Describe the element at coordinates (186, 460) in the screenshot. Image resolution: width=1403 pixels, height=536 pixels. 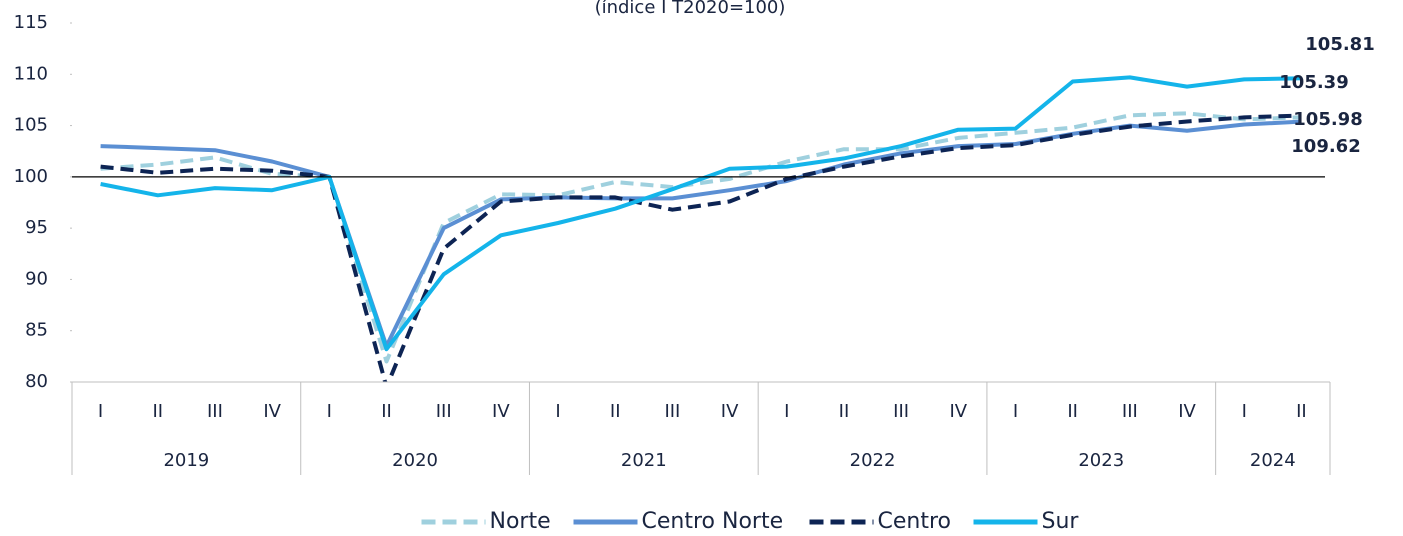
I see `x-group-label: 2019` at that location.